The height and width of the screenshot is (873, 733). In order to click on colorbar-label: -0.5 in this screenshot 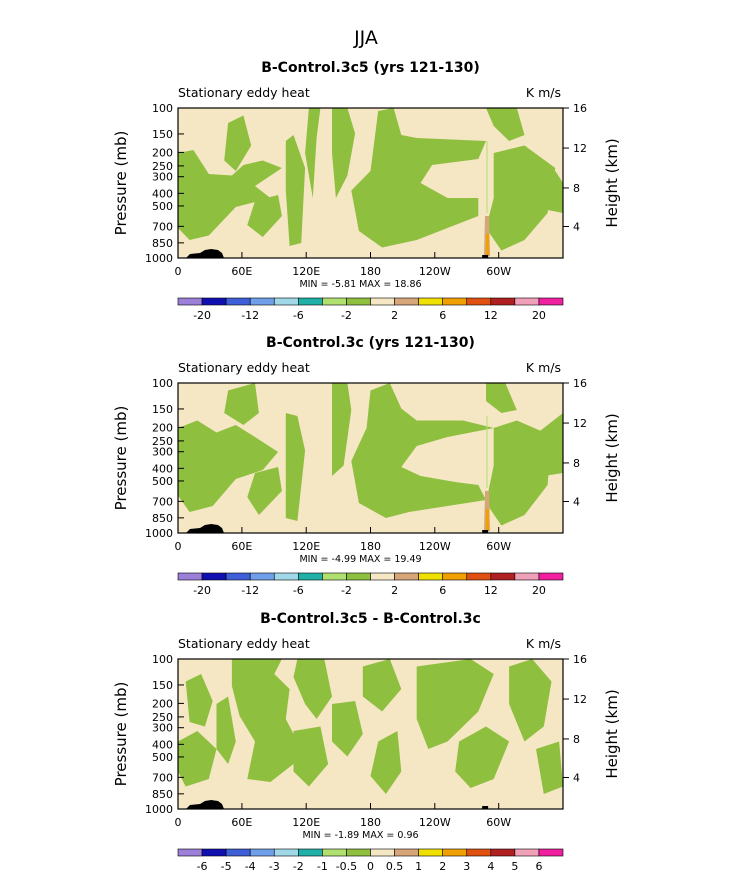, I will do `click(346, 866)`.